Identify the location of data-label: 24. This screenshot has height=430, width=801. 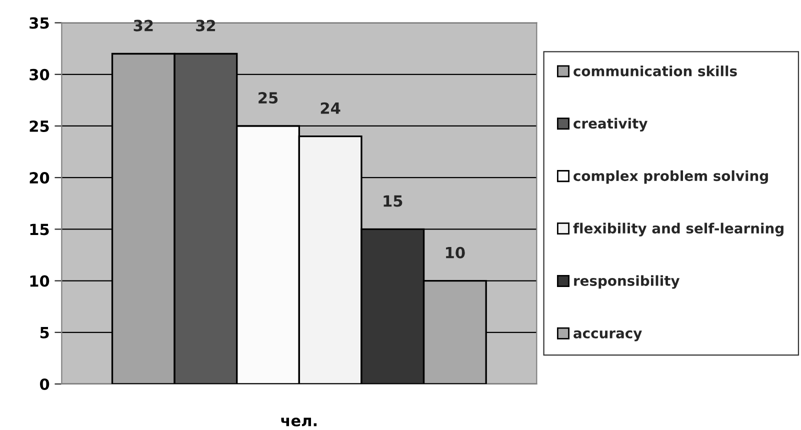
(330, 108).